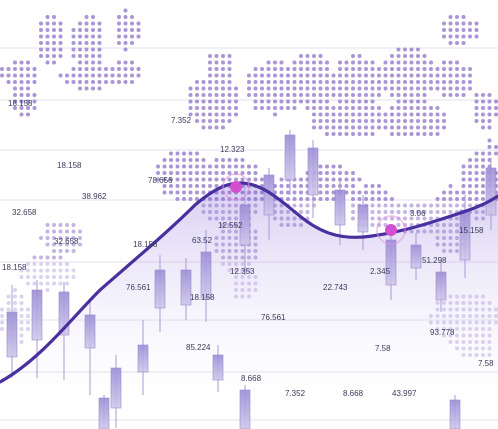 The height and width of the screenshot is (429, 498). I want to click on value-label: 18.158, so click(202, 297).